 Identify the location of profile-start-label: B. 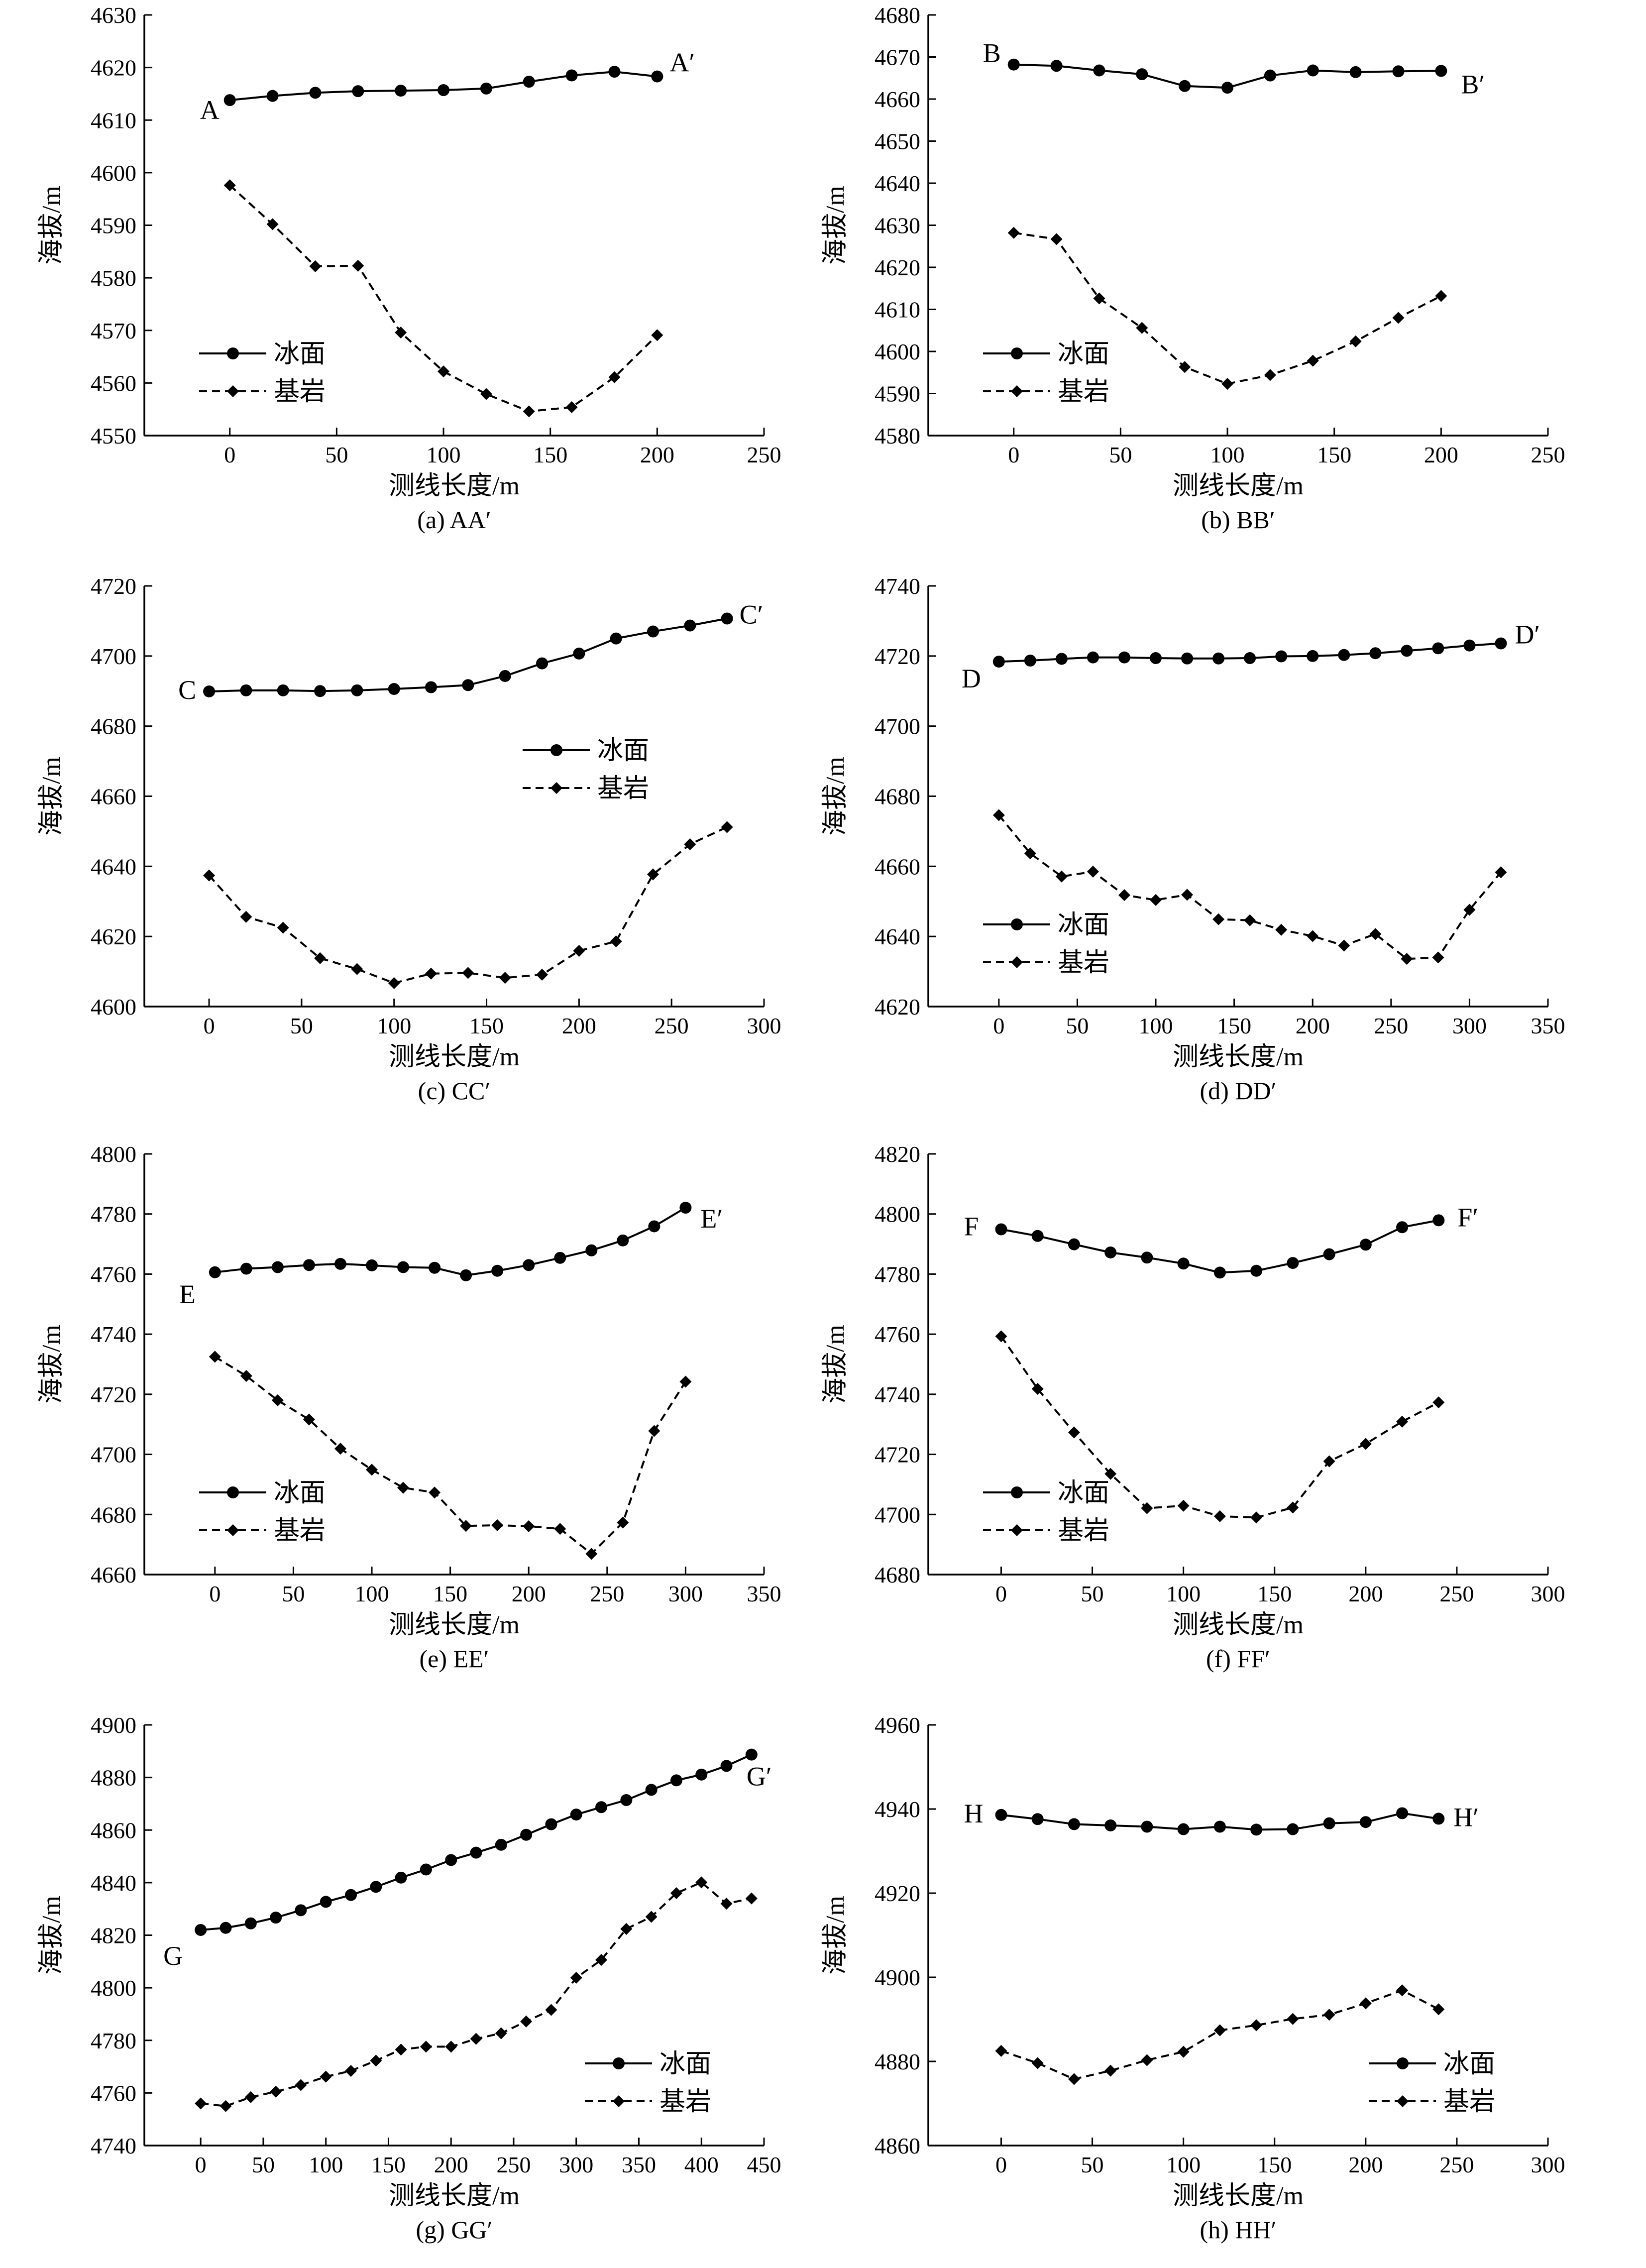
(992, 53).